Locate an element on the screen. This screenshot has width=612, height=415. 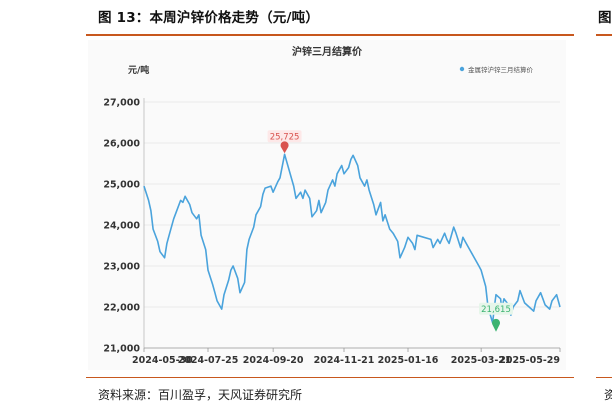
source-note: 资料来源：百川盈孚，天风证券研究所 is located at coordinates (200, 395).